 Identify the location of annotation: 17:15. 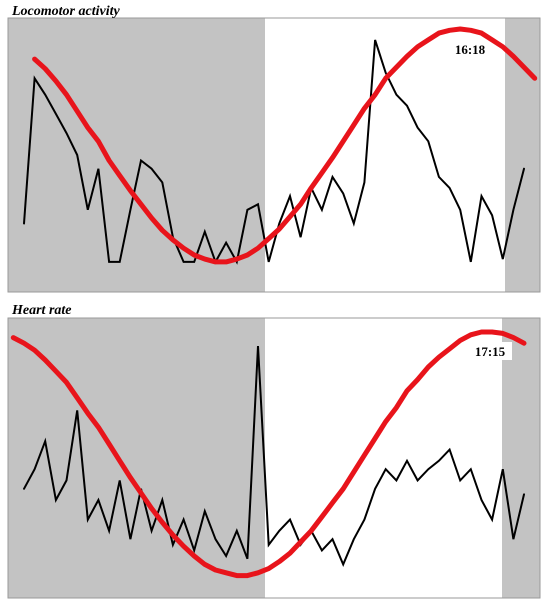
(490, 351).